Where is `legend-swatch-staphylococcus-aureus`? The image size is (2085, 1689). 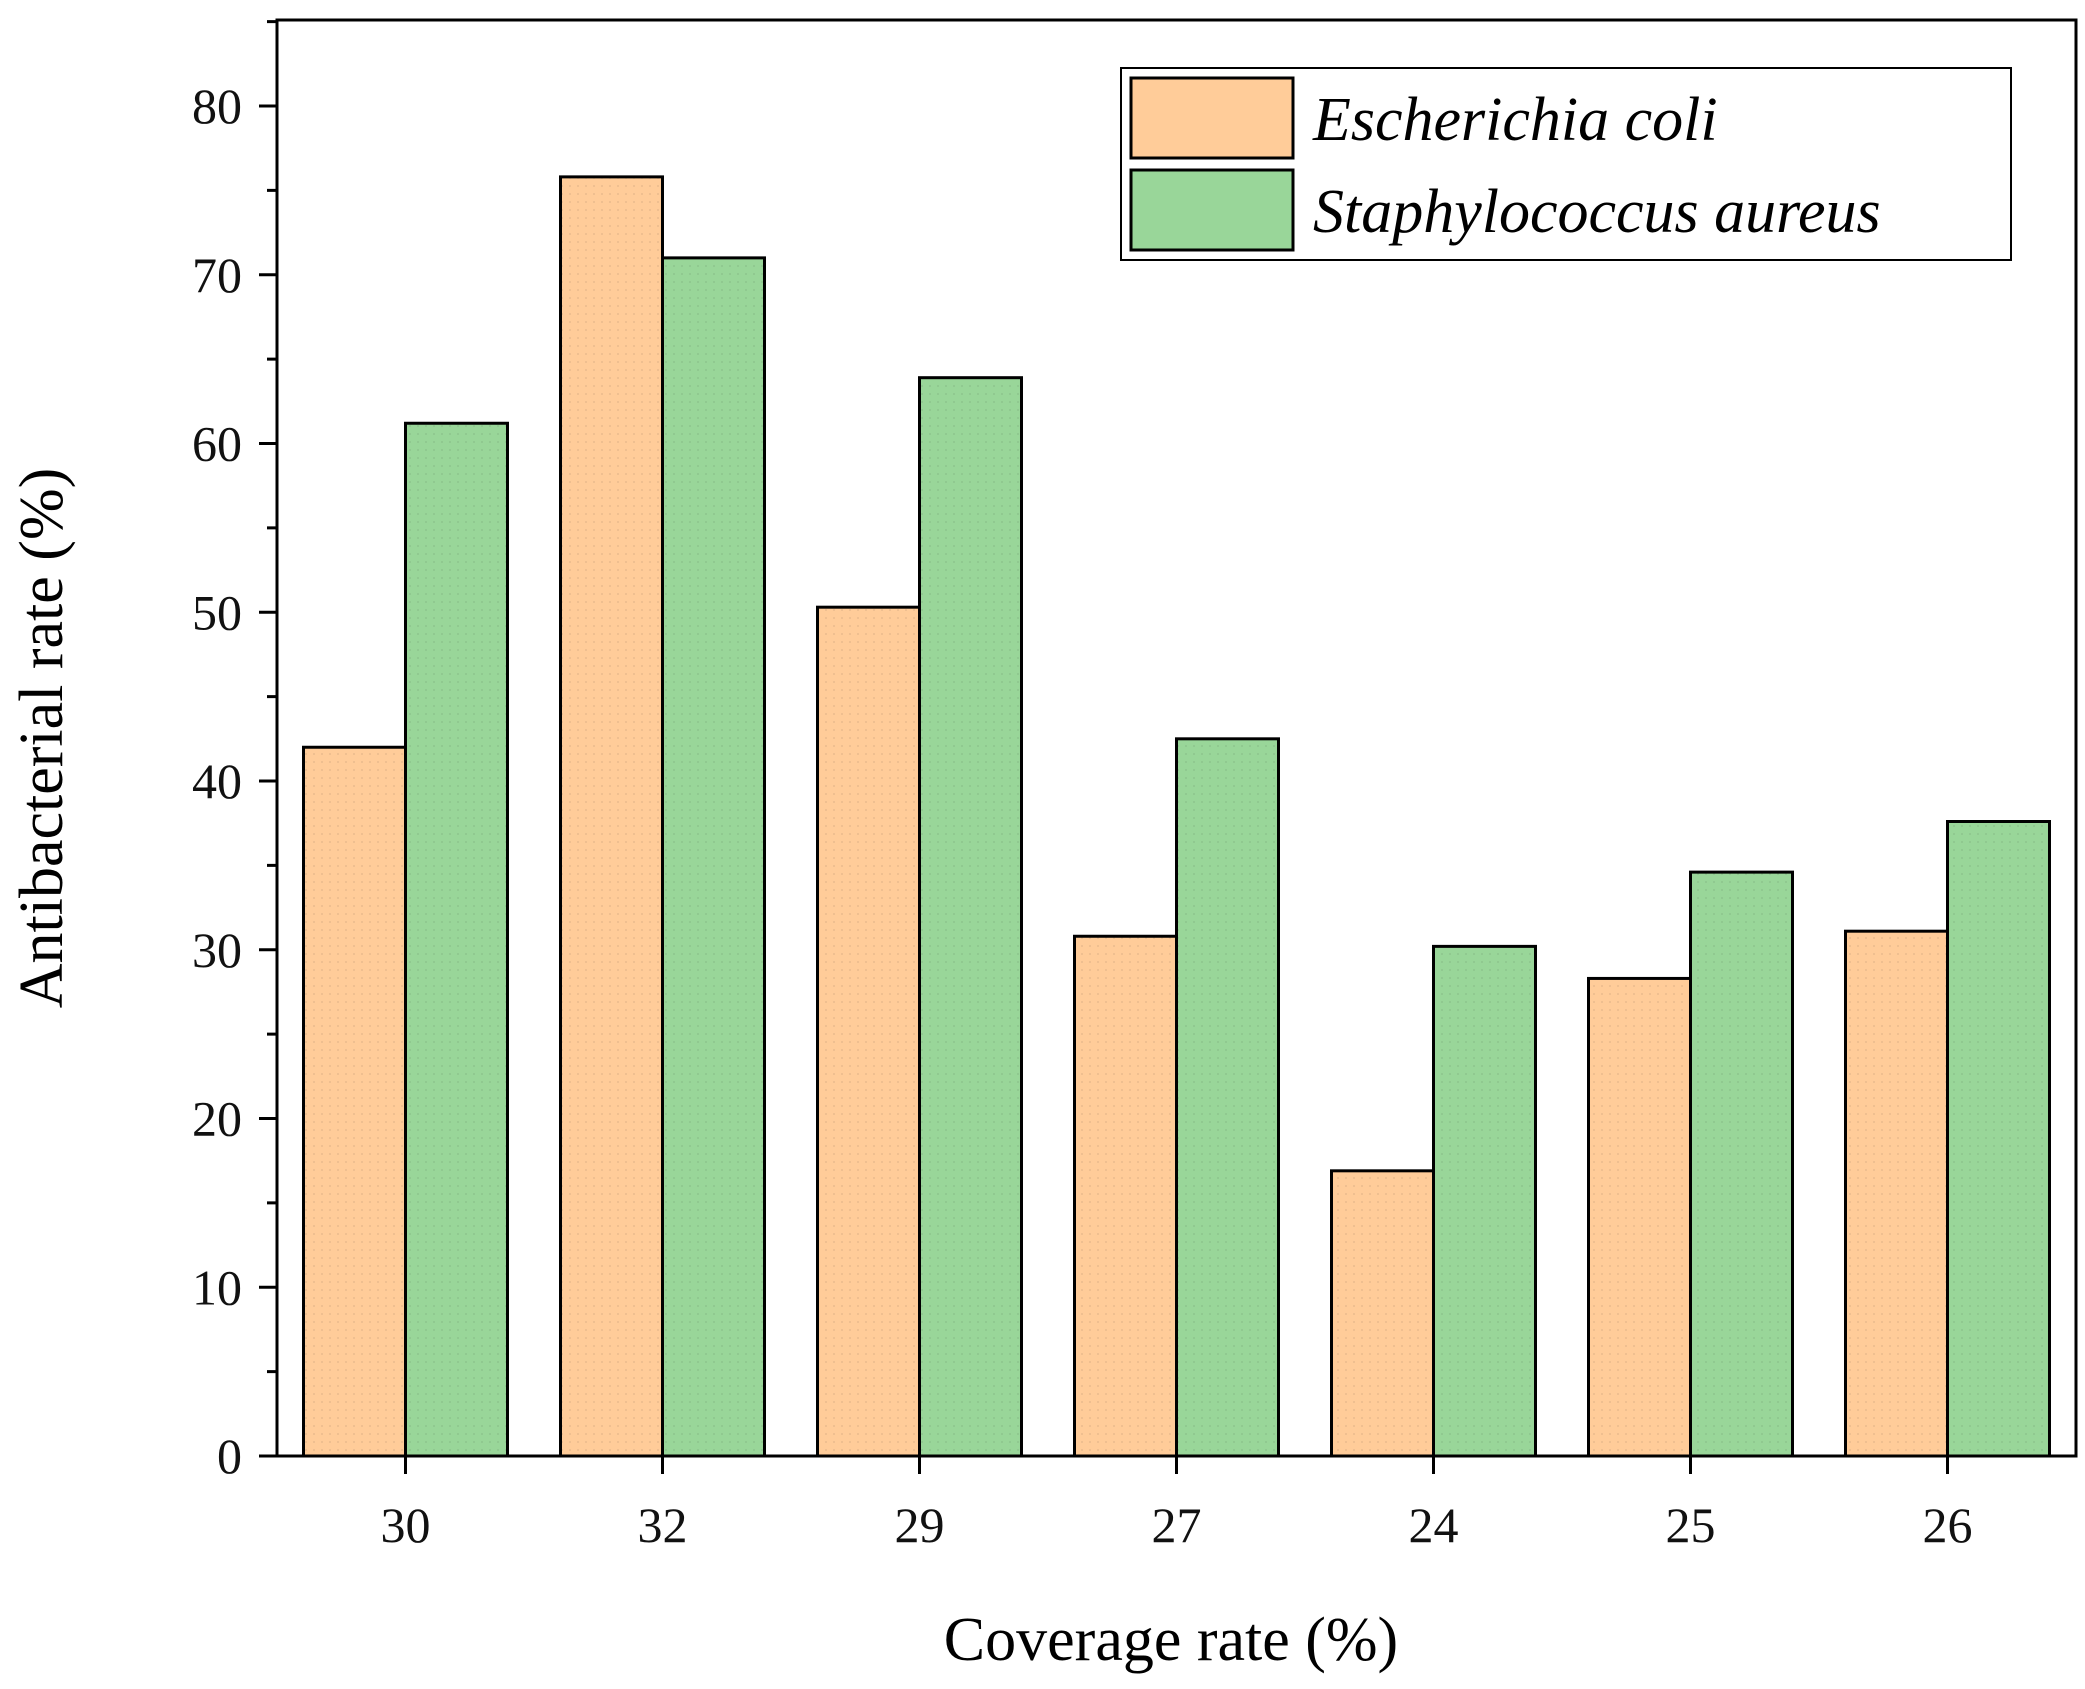 legend-swatch-staphylococcus-aureus is located at coordinates (1212, 210).